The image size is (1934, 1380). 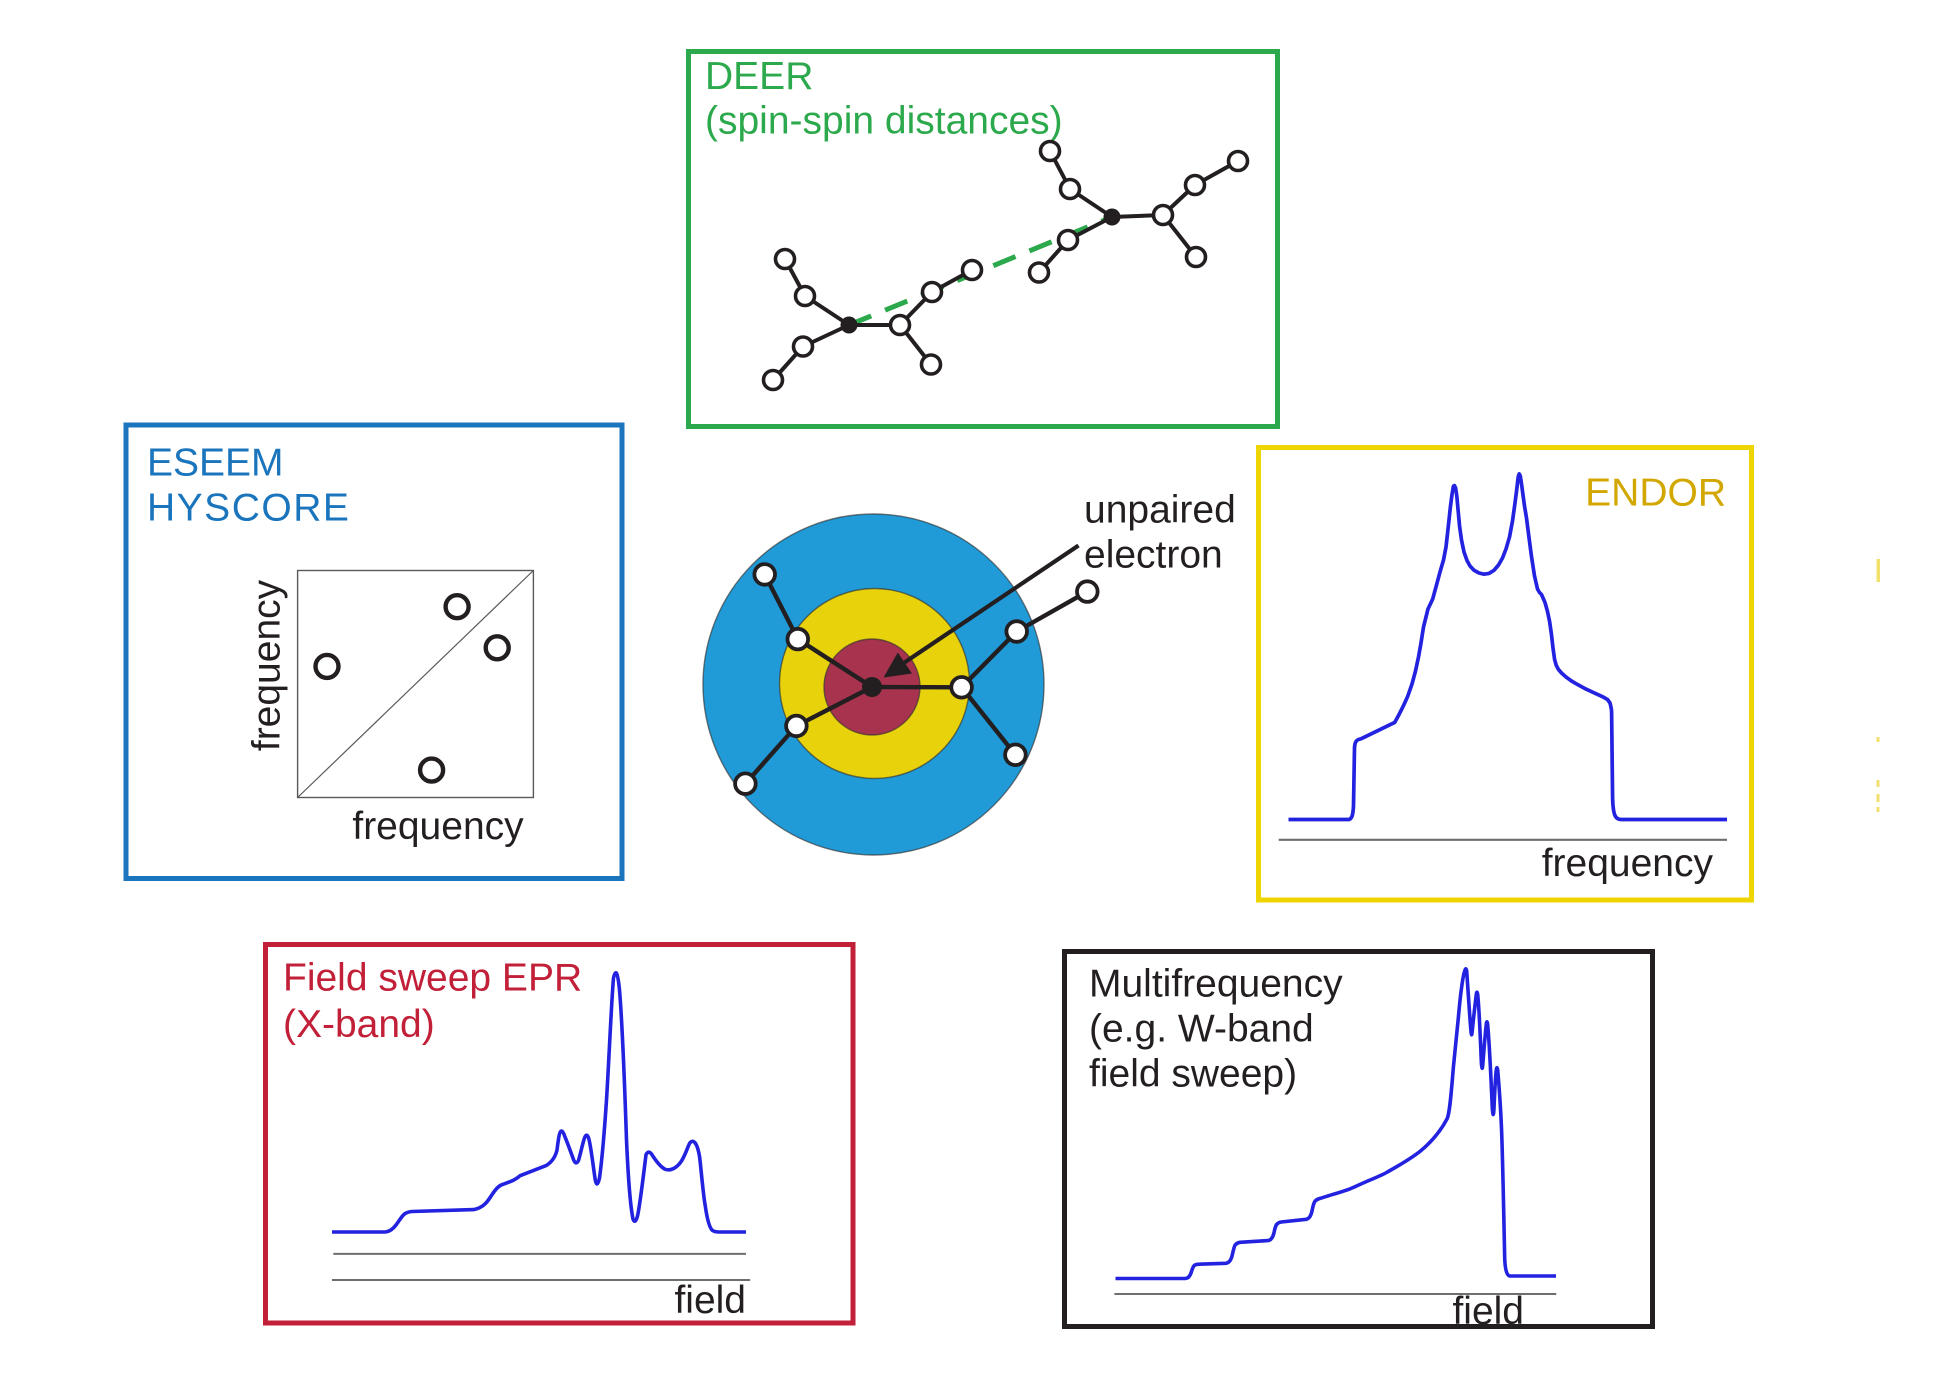 What do you see at coordinates (215, 463) in the screenshot?
I see `svg-text: ESEEM` at bounding box center [215, 463].